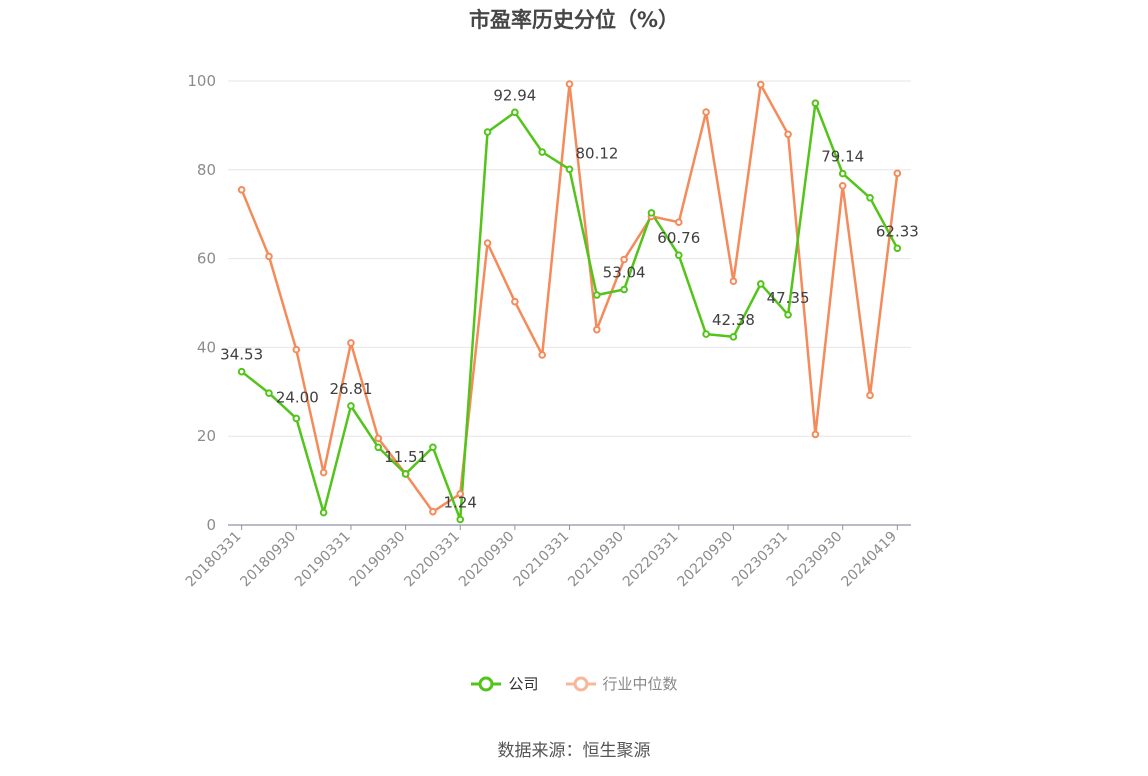  Describe the element at coordinates (405, 457) in the screenshot. I see `data-label: 11.51` at that location.